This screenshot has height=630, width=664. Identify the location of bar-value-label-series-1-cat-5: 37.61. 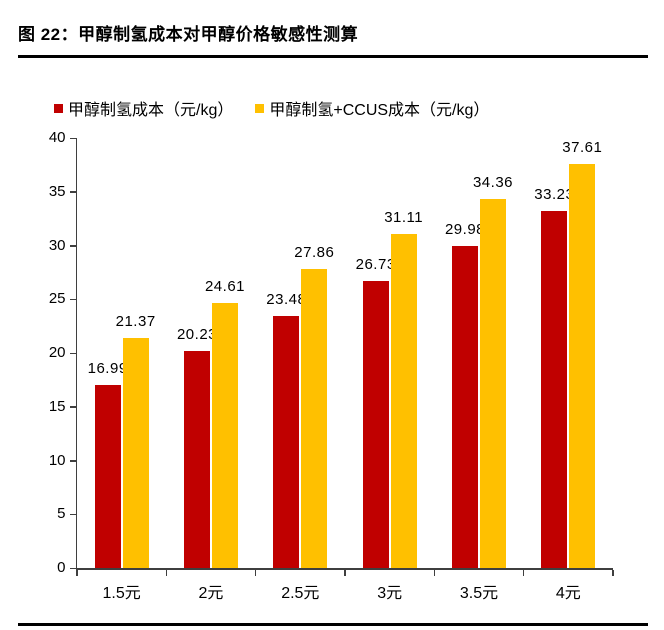
(582, 147).